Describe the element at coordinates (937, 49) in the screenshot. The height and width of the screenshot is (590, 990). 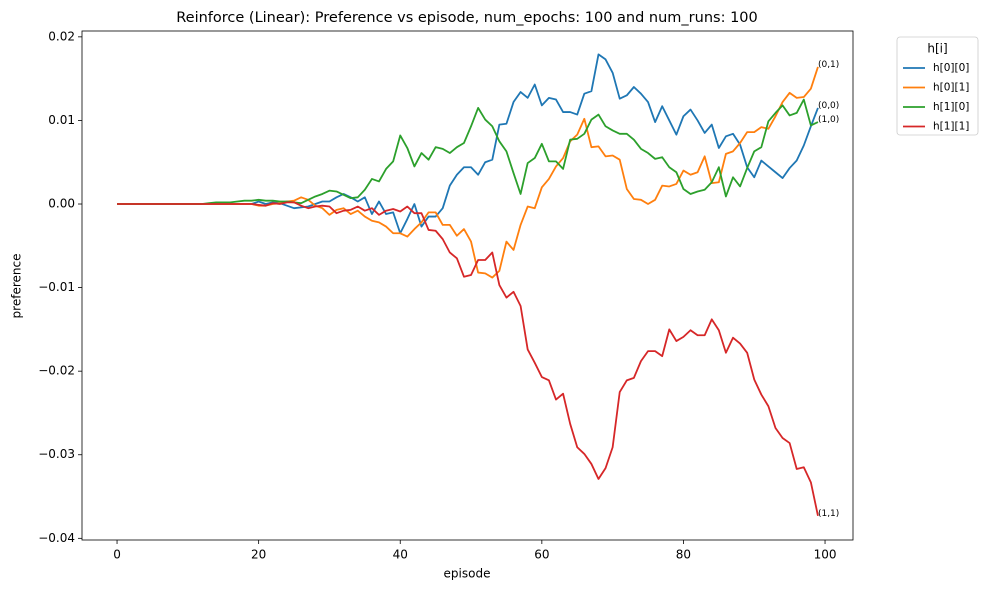
I see `legend-title: h[i]` at that location.